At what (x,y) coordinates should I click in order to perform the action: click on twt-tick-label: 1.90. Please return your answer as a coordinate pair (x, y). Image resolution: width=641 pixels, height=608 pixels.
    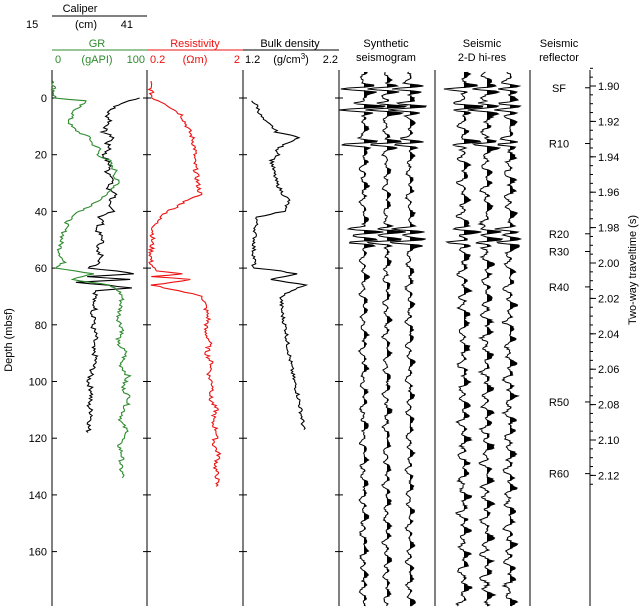
    Looking at the image, I should click on (608, 87).